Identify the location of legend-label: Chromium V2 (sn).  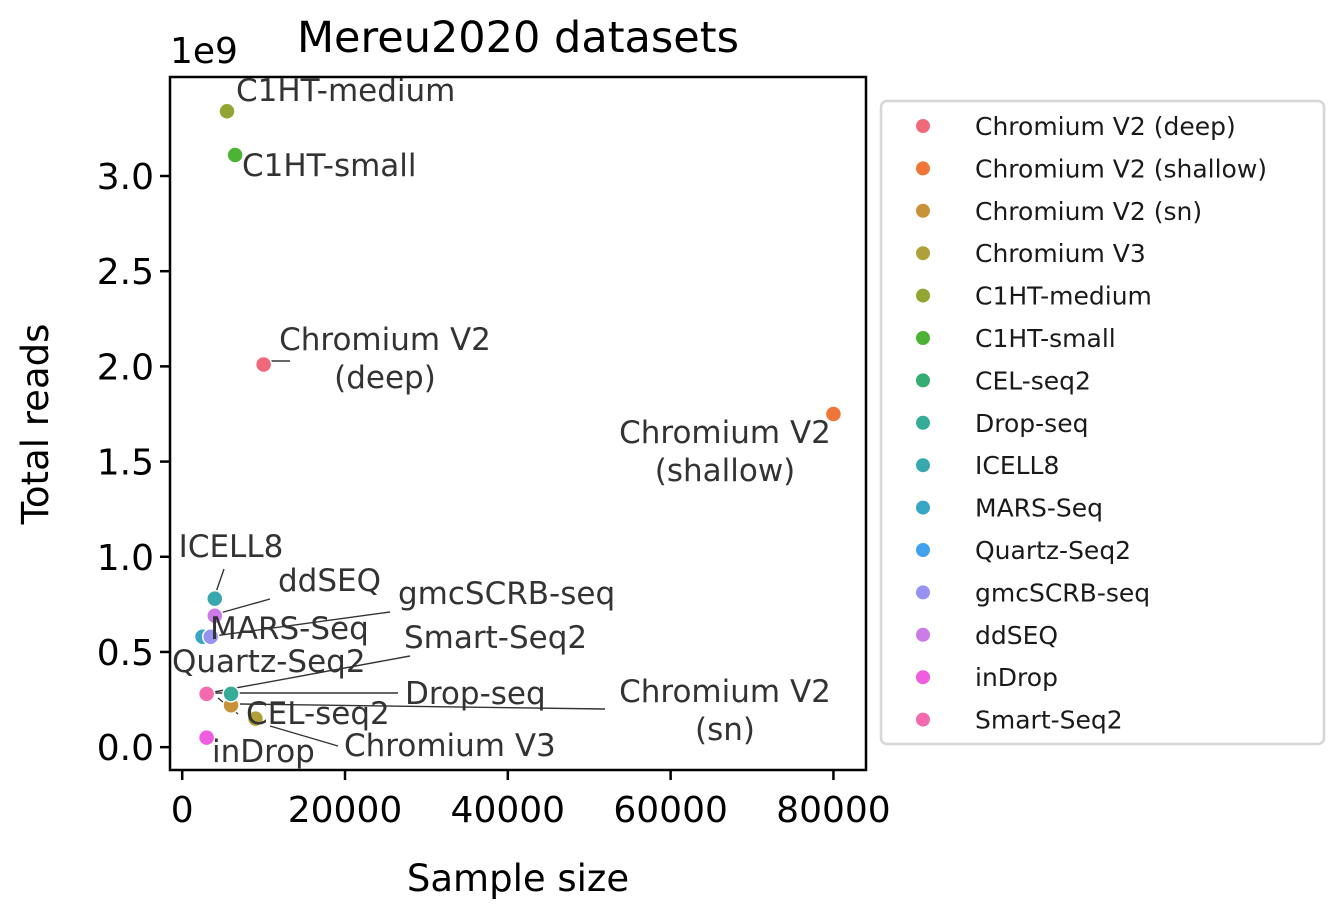
(1088, 211).